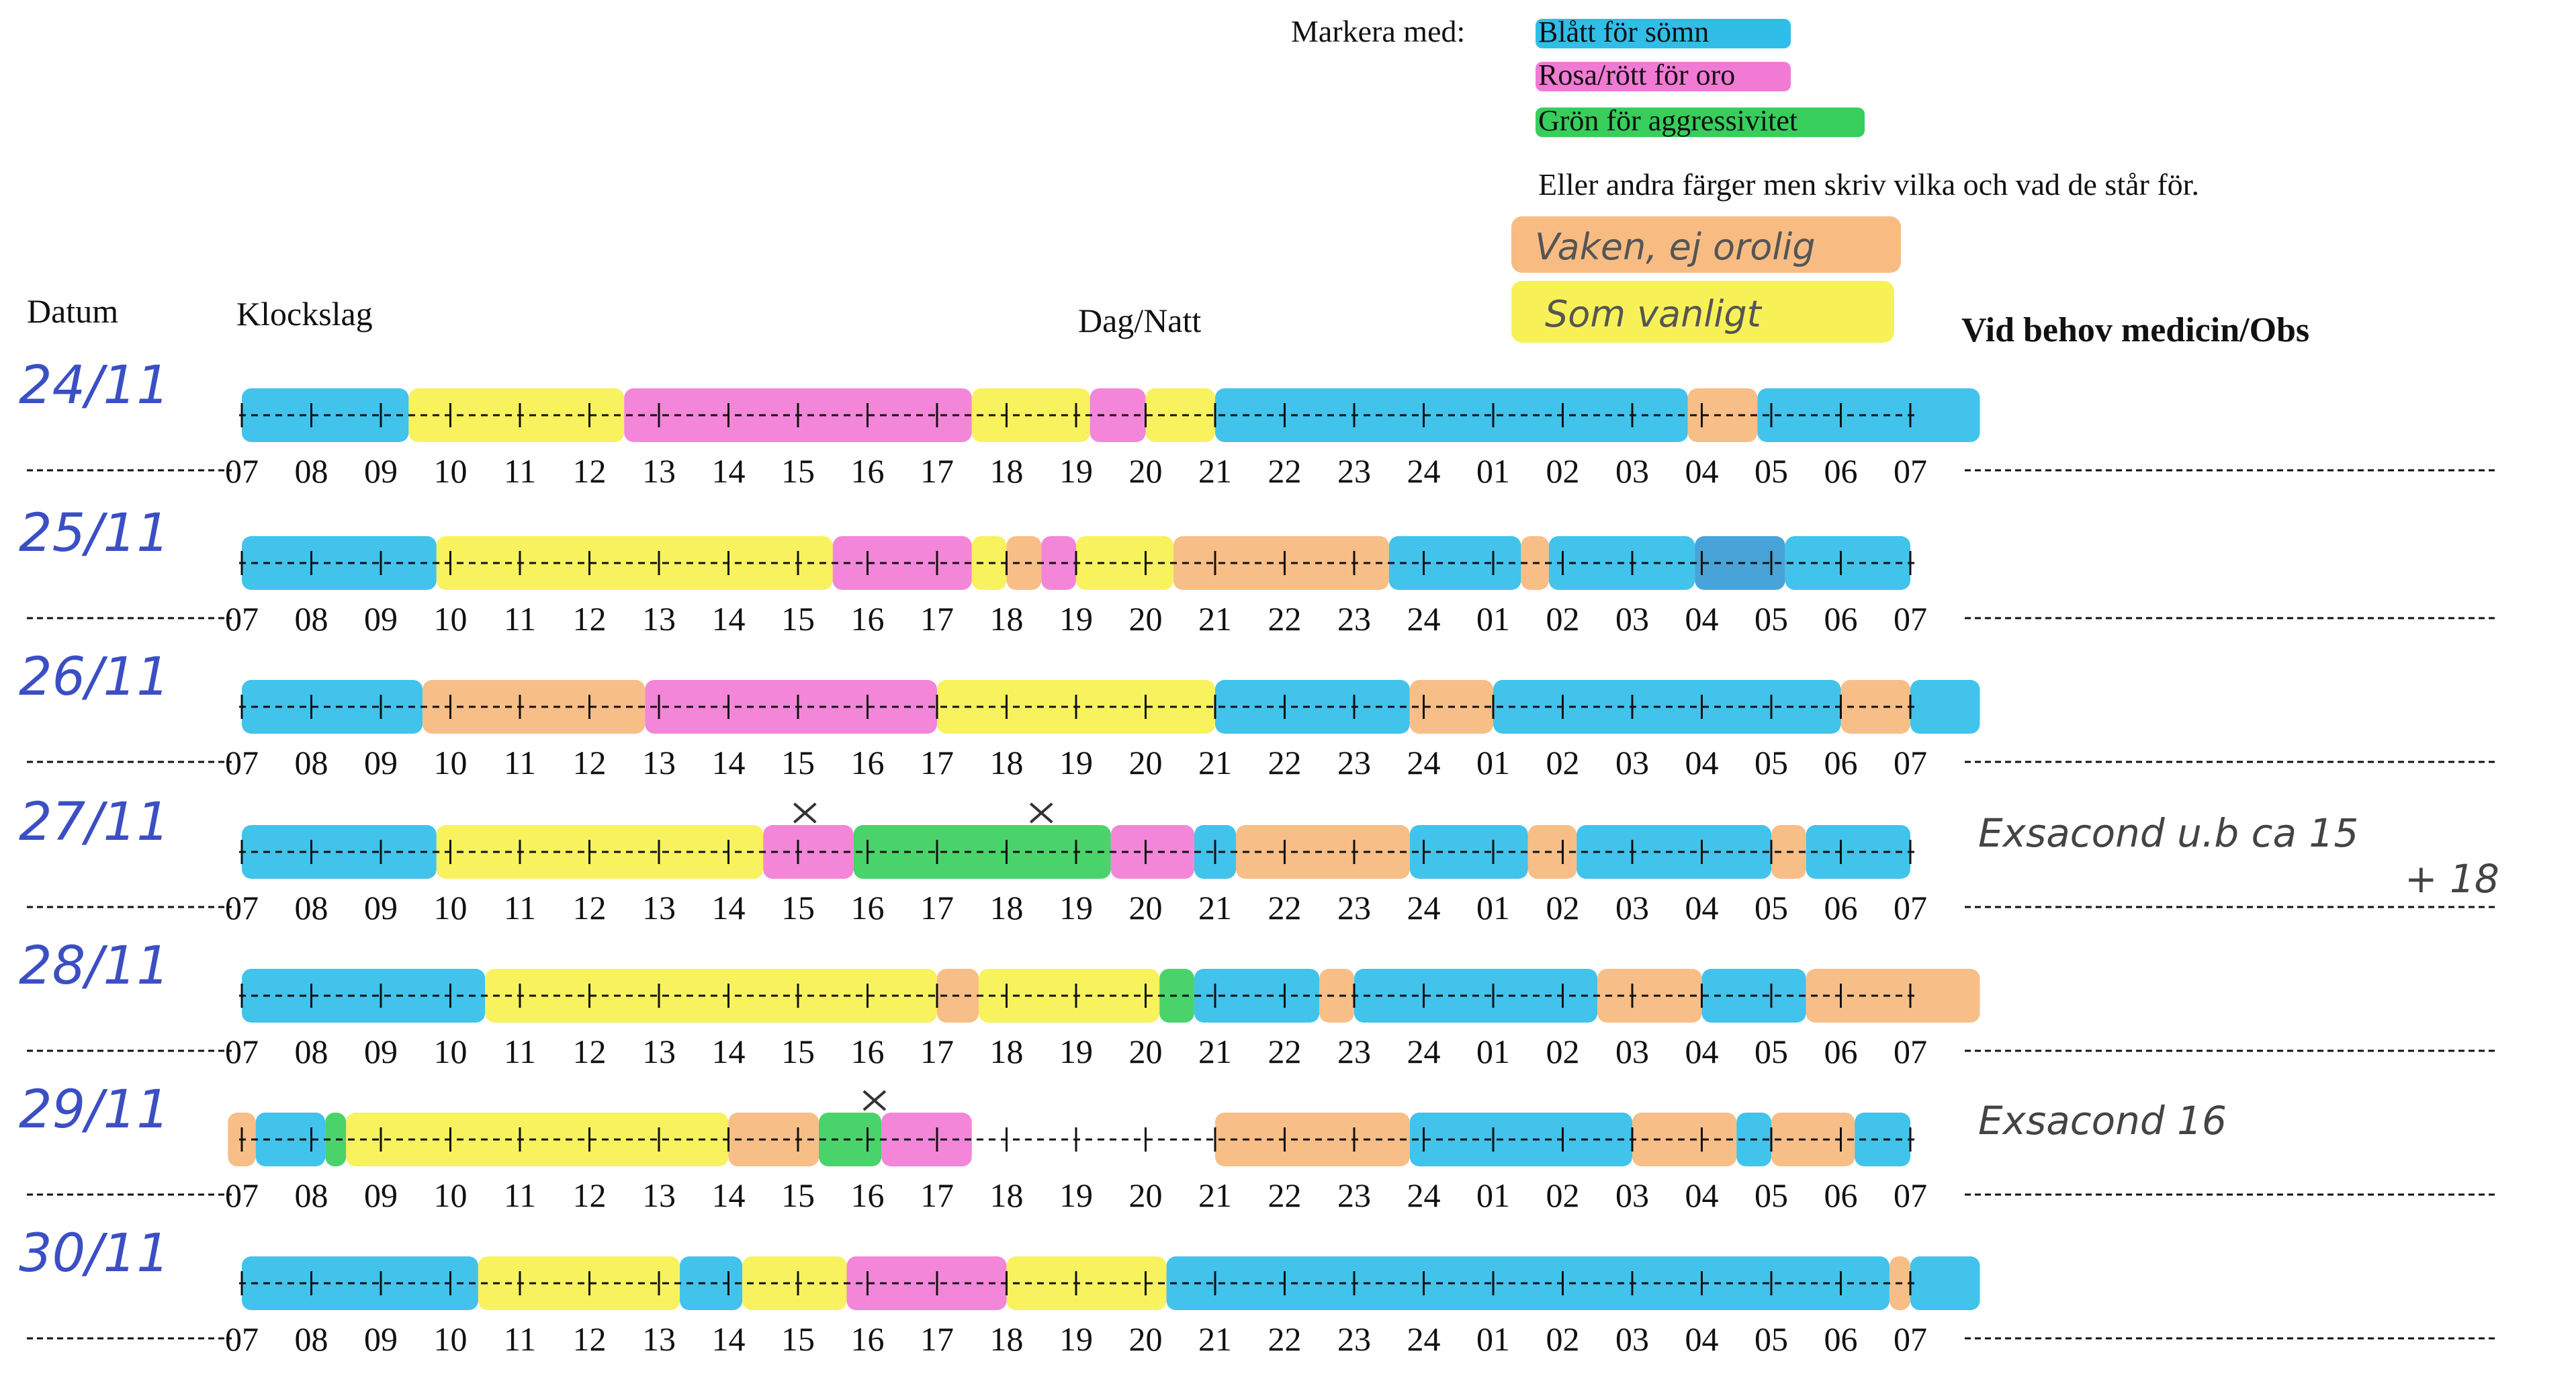  Describe the element at coordinates (95, 966) in the screenshot. I see `row-date: 28/11` at that location.